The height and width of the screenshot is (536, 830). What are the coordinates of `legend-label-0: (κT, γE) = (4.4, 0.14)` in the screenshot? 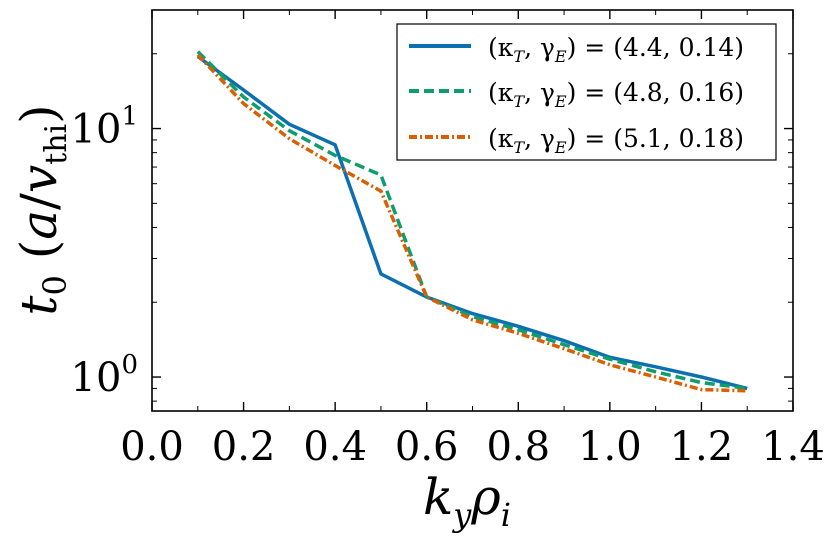 It's located at (616, 49).